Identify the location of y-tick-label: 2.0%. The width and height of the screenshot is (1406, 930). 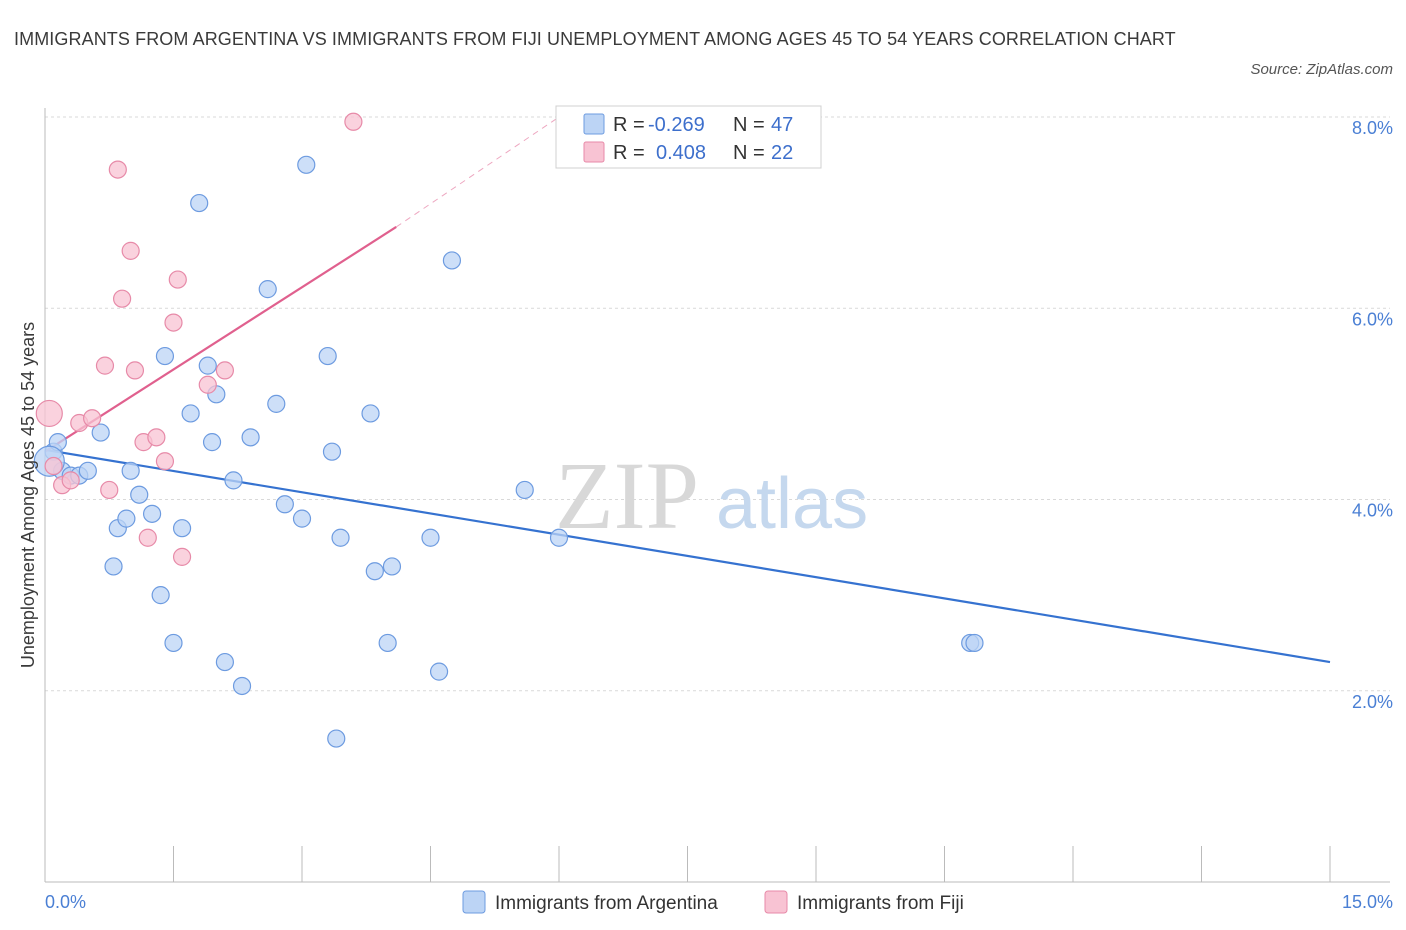
(1372, 702).